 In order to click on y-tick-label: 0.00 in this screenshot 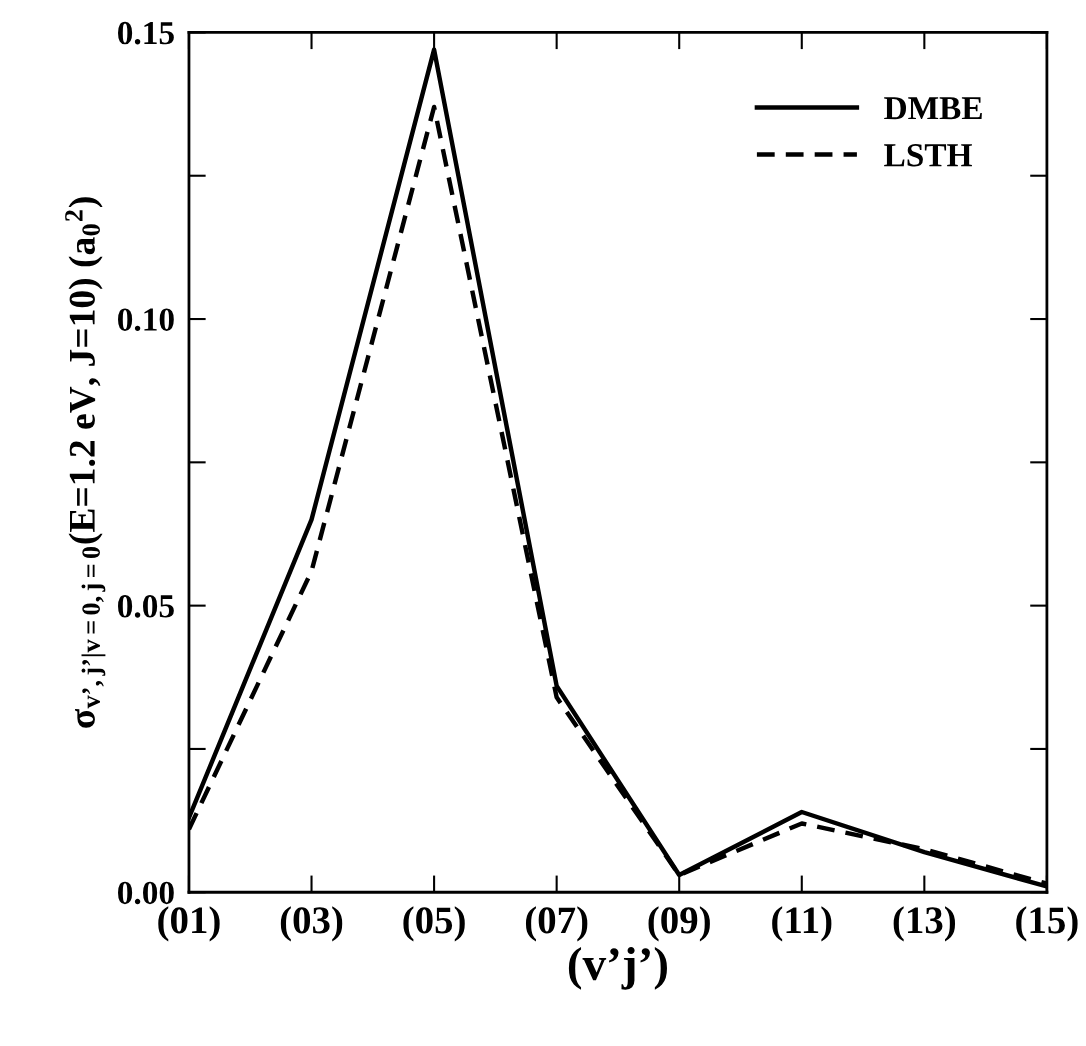, I will do `click(146, 893)`.